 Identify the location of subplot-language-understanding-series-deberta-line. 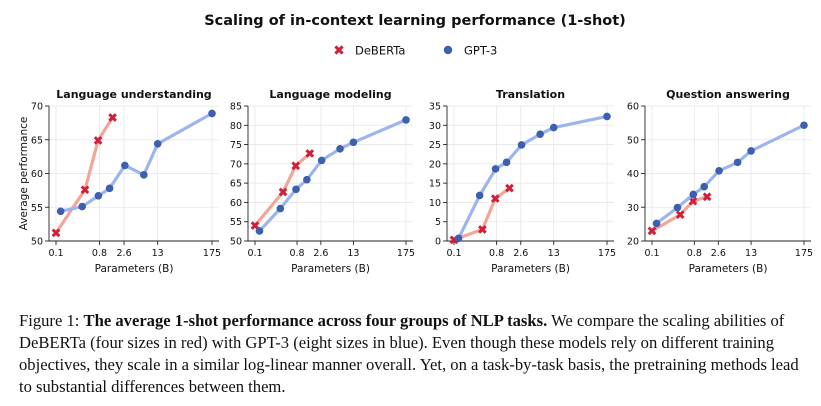
(84, 175).